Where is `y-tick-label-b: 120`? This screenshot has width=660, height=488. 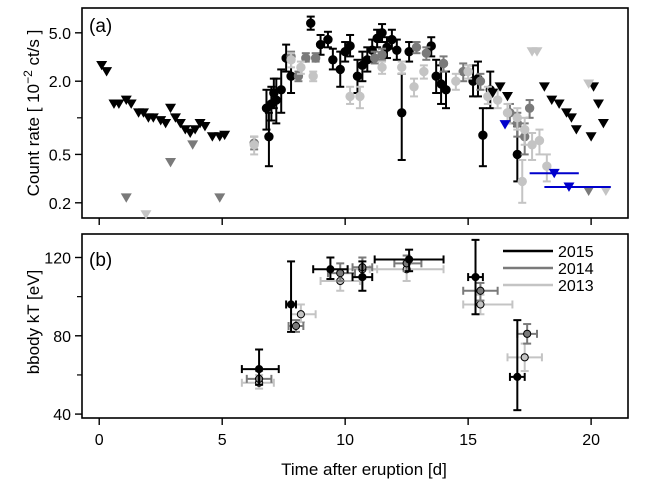
y-tick-label-b: 120 is located at coordinates (57, 258).